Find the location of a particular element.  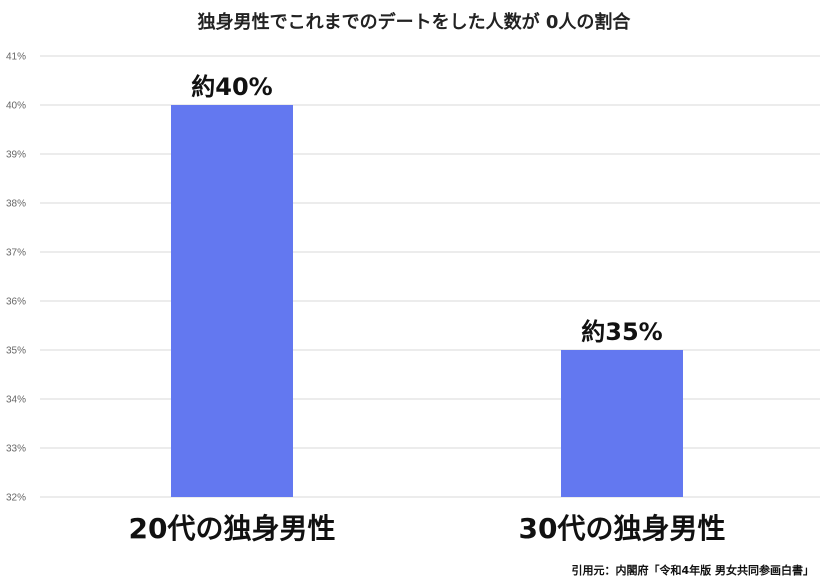

y-tick-label: 32% is located at coordinates (16, 498).